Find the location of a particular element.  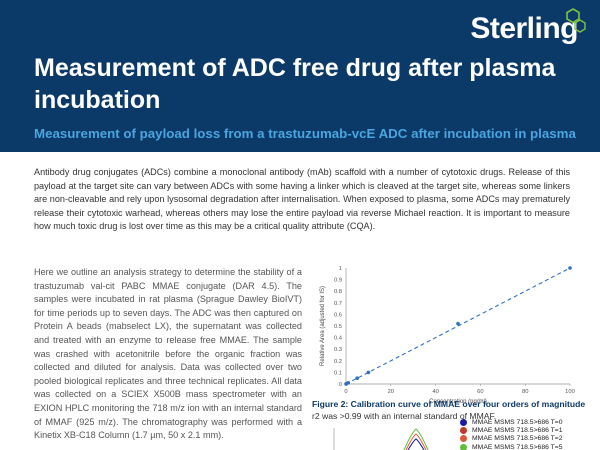

y-tick-label: 0.5 is located at coordinates (338, 327).